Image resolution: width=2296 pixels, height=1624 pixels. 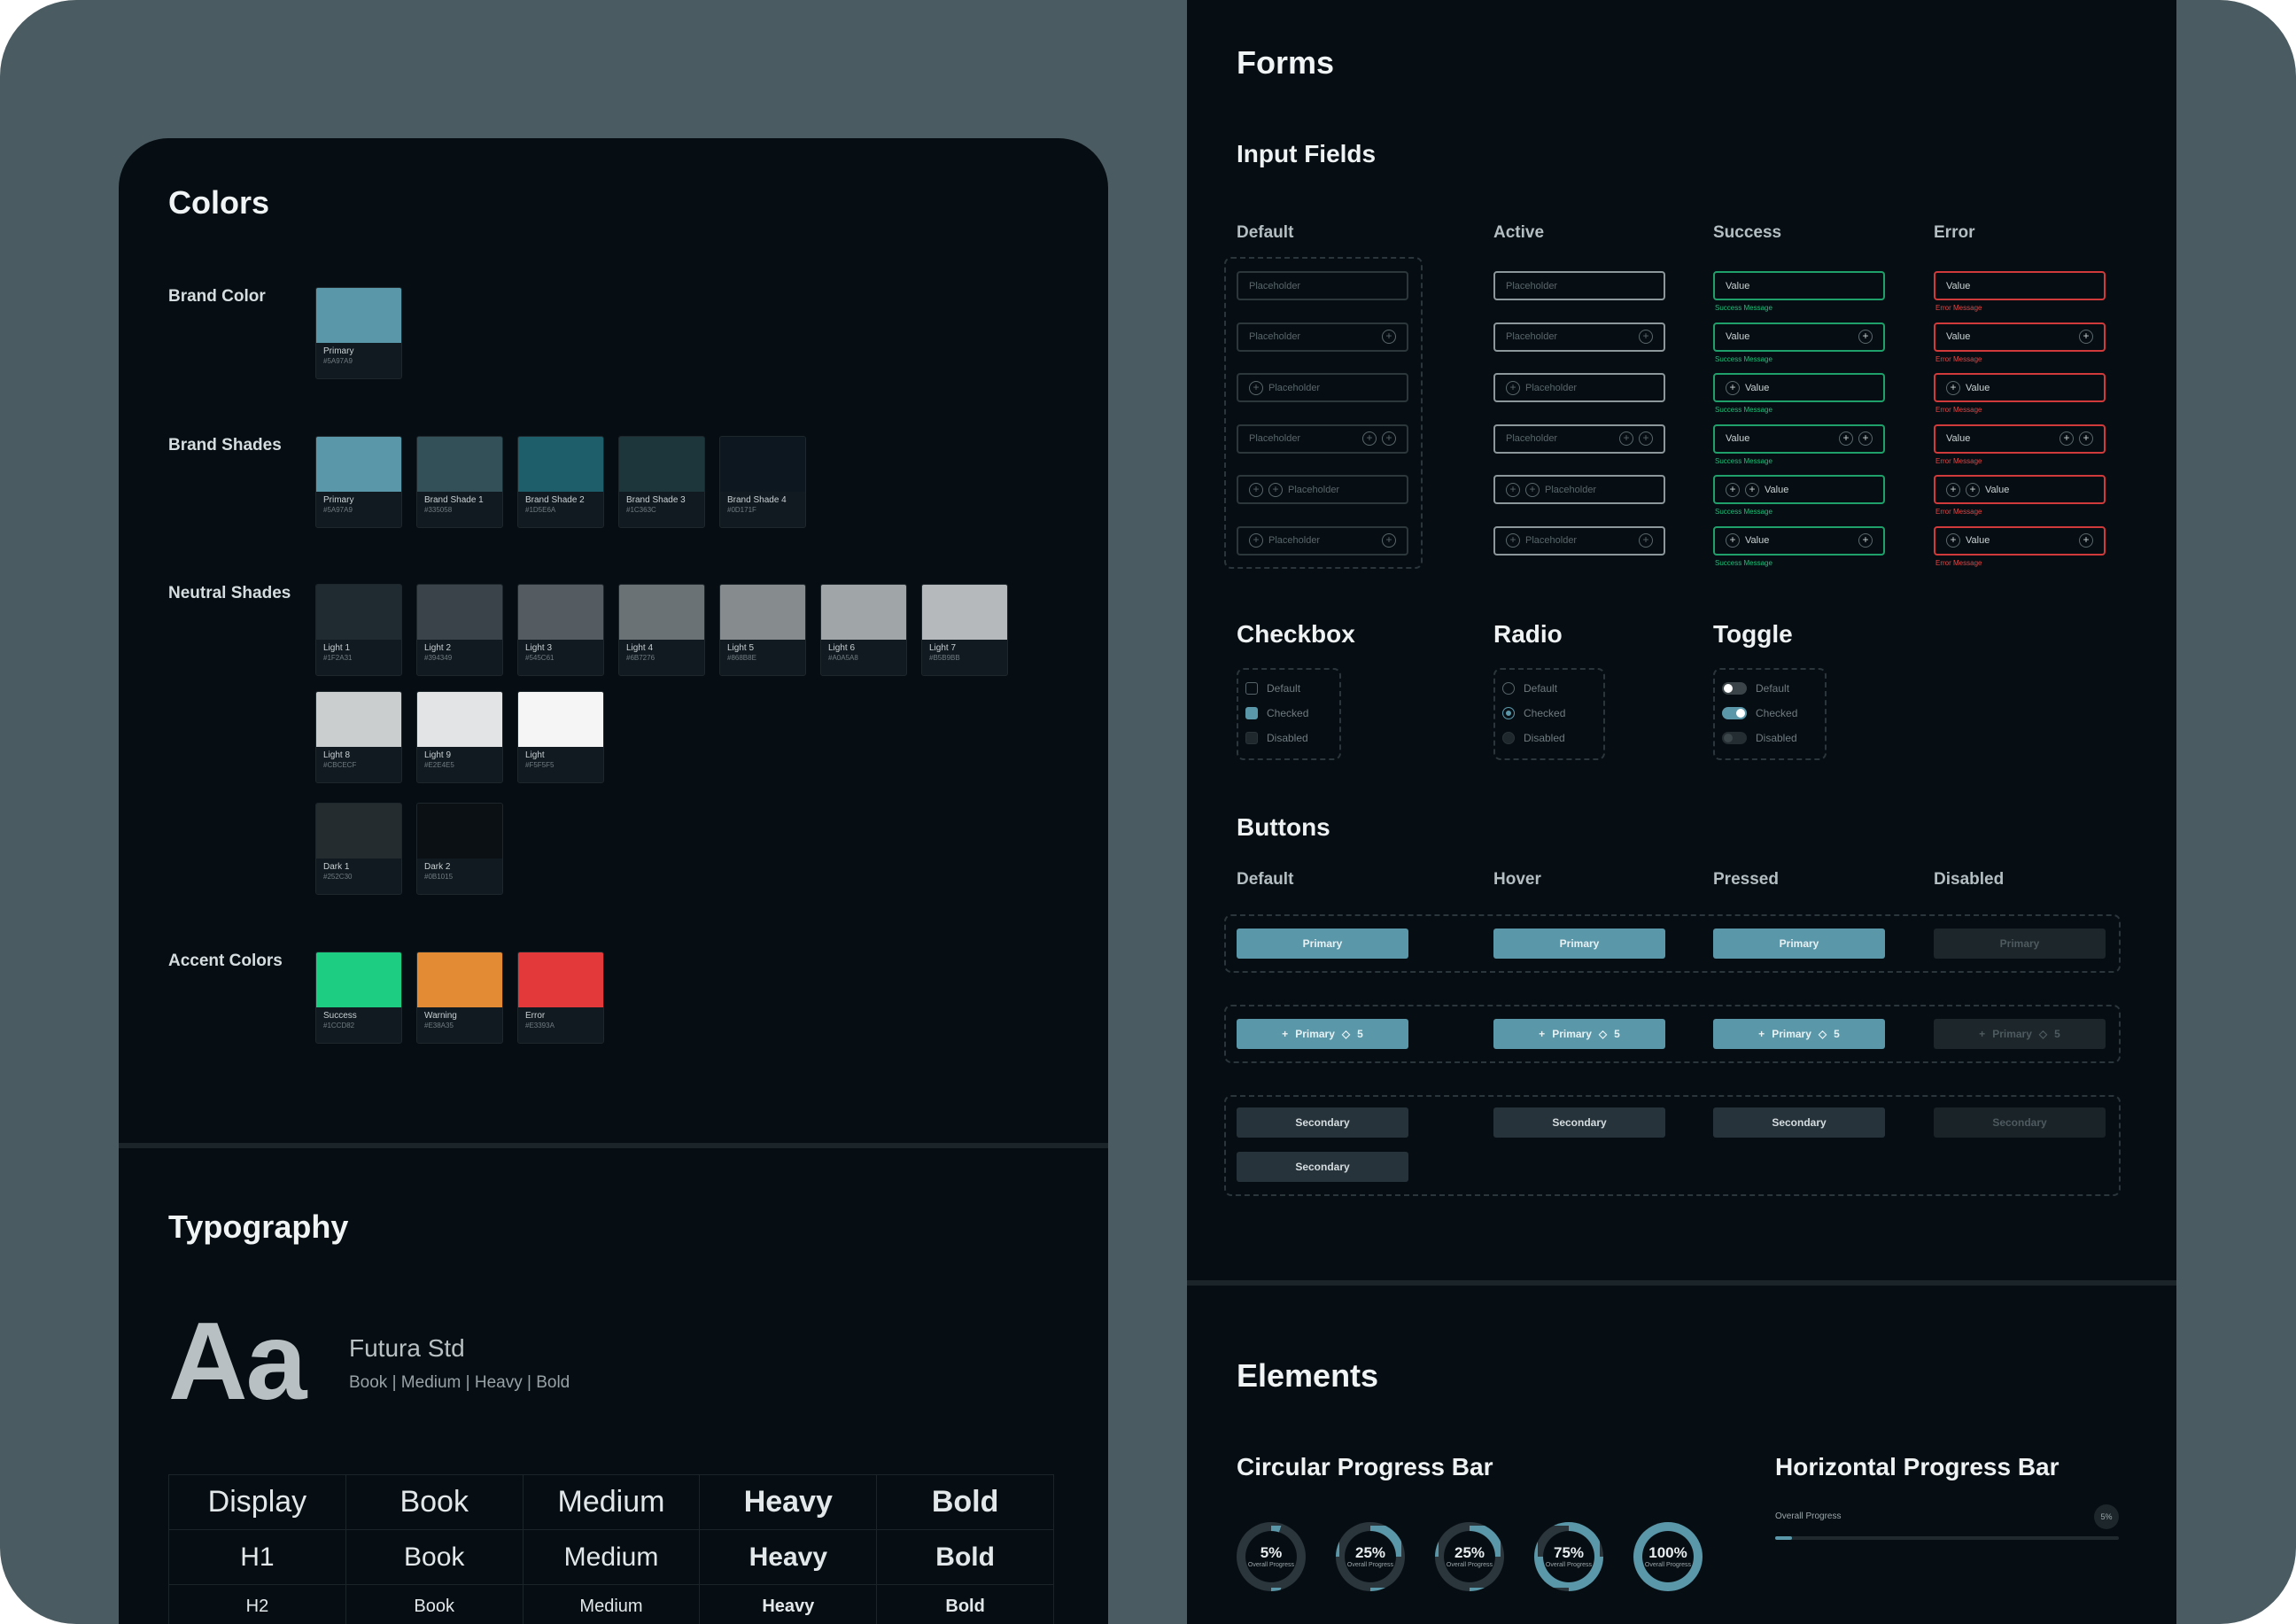 I want to click on radio-option: Disabled, so click(x=1534, y=738).